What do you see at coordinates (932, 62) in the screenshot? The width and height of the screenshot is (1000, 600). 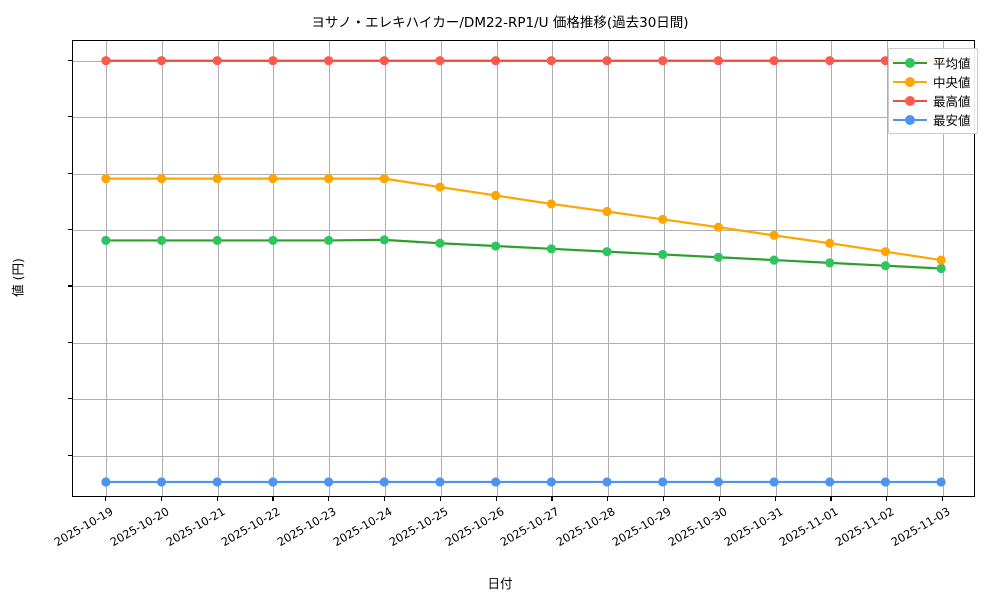 I see `legend-item: 平均値` at bounding box center [932, 62].